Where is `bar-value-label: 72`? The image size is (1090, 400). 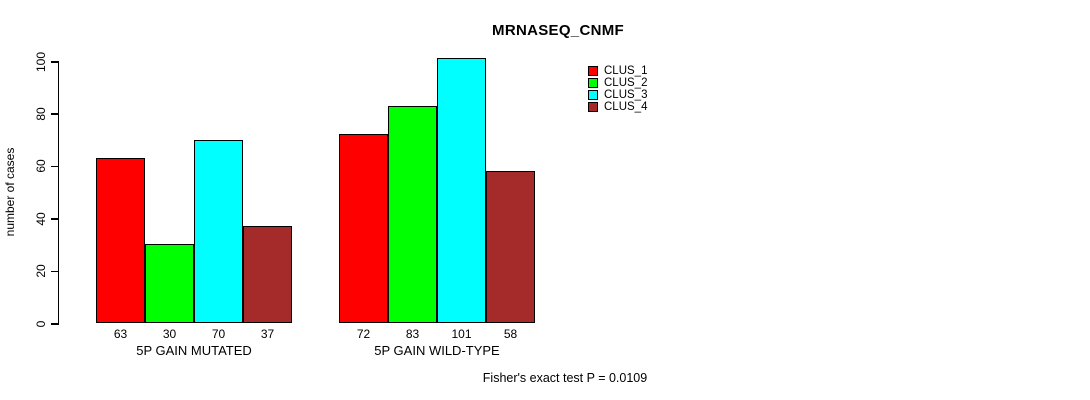
bar-value-label: 72 is located at coordinates (363, 334).